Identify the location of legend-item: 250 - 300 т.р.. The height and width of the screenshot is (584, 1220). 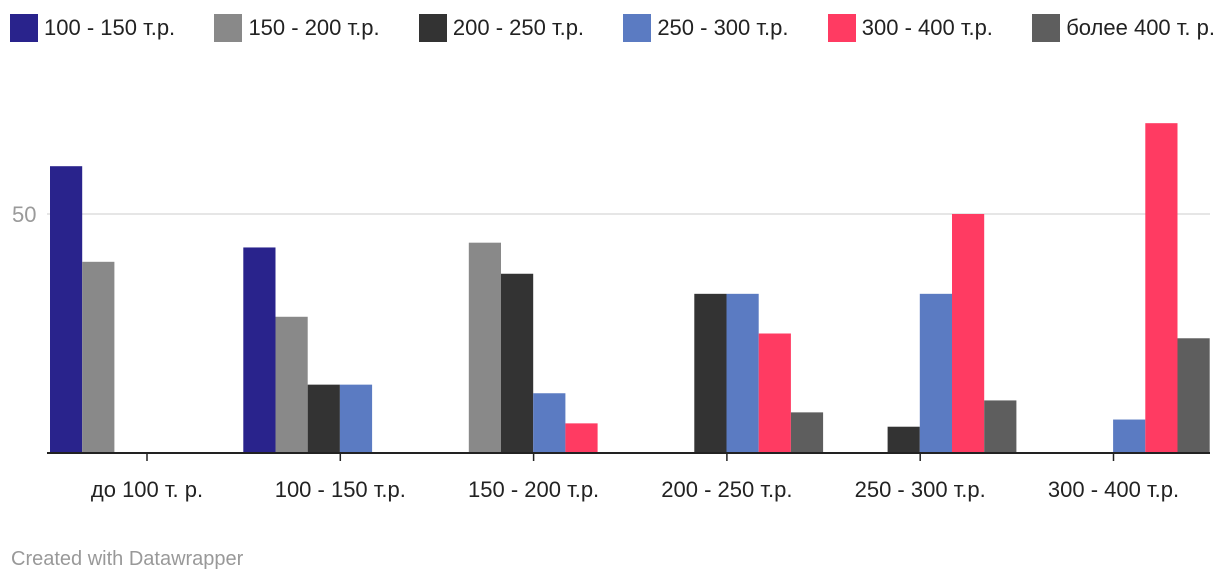
(706, 28).